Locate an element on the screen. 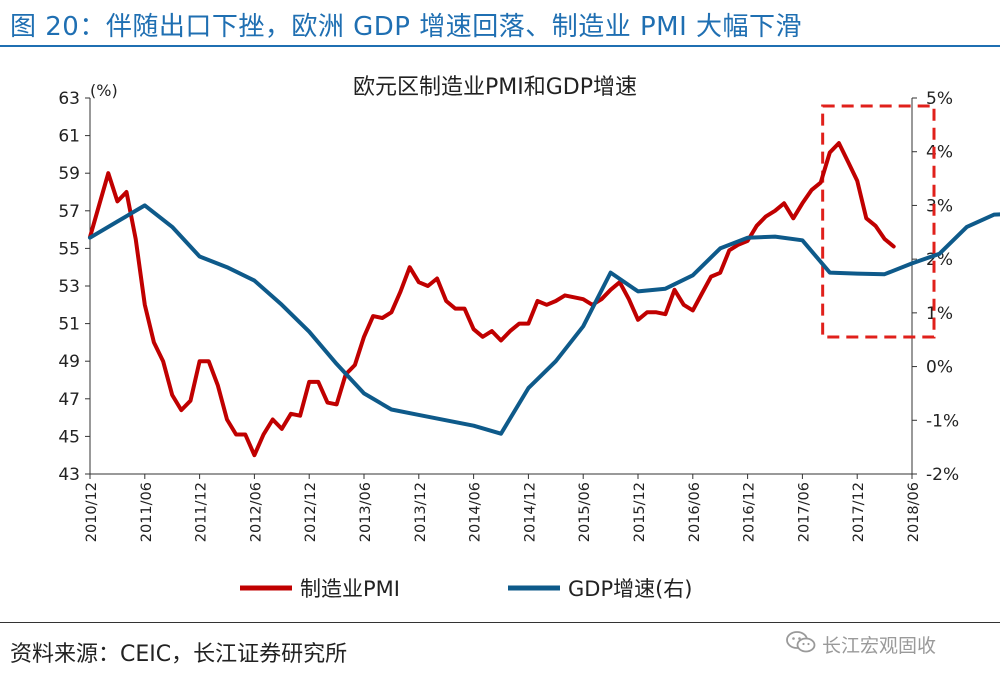 This screenshot has height=678, width=1000. left-tick-label: 61 is located at coordinates (69, 137).